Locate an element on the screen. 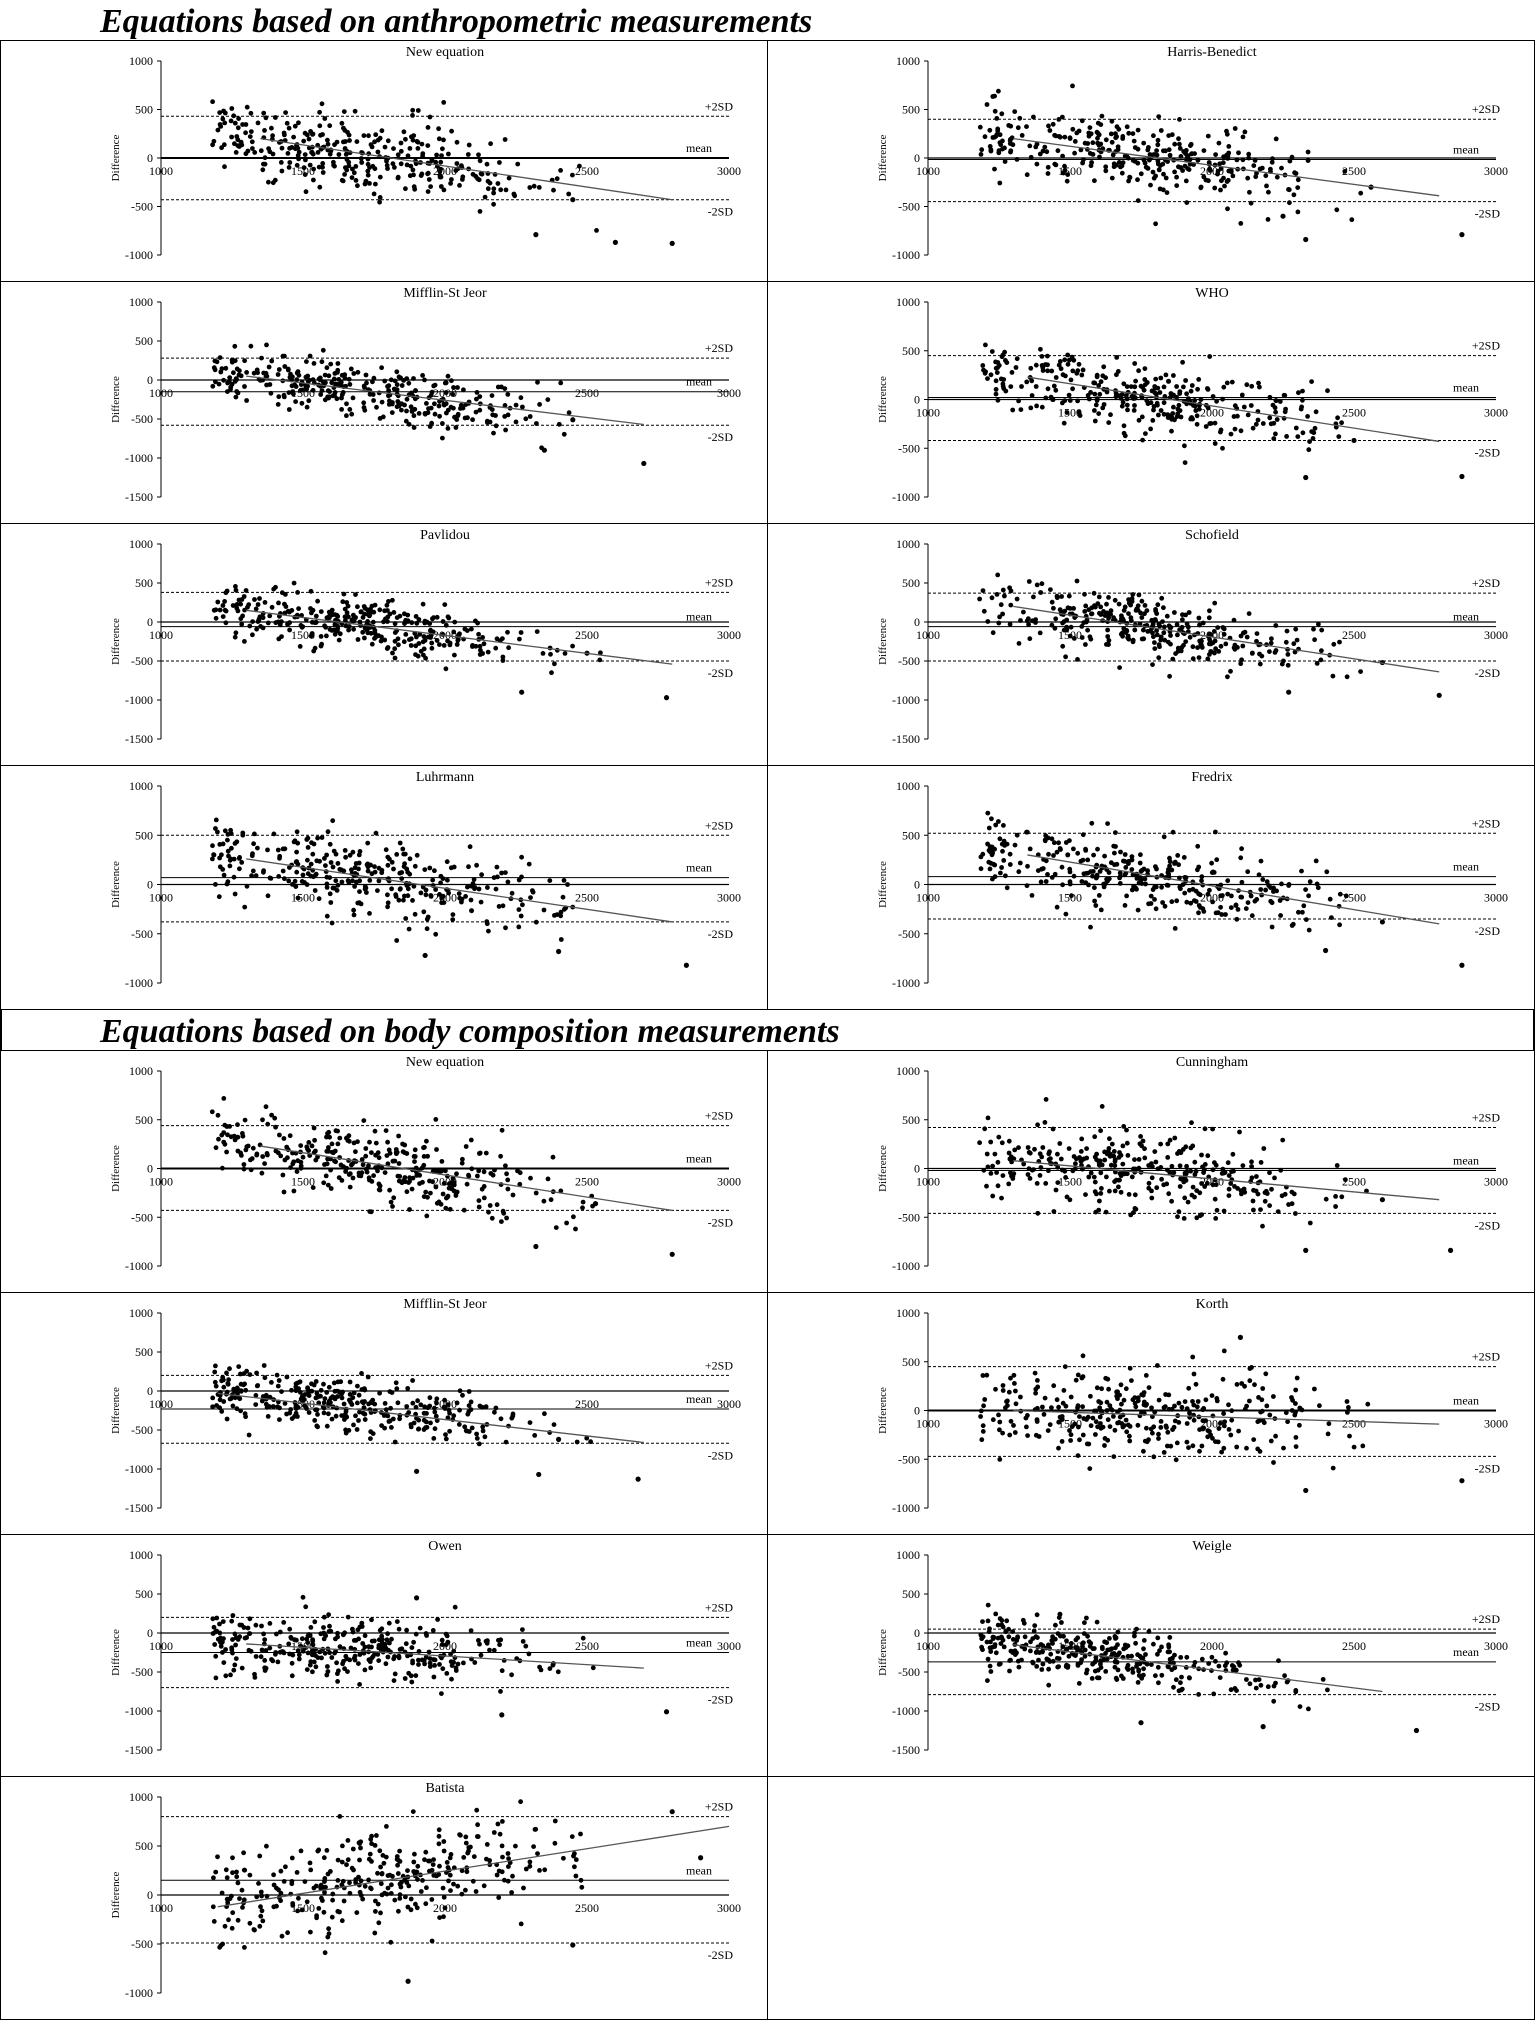  mean-label: mean is located at coordinates (1466, 867).